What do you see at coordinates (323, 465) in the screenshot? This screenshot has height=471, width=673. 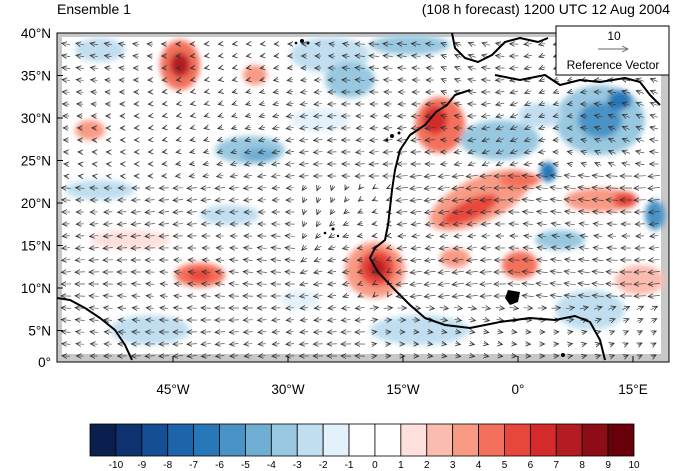 I see `colorbar-label: -2` at bounding box center [323, 465].